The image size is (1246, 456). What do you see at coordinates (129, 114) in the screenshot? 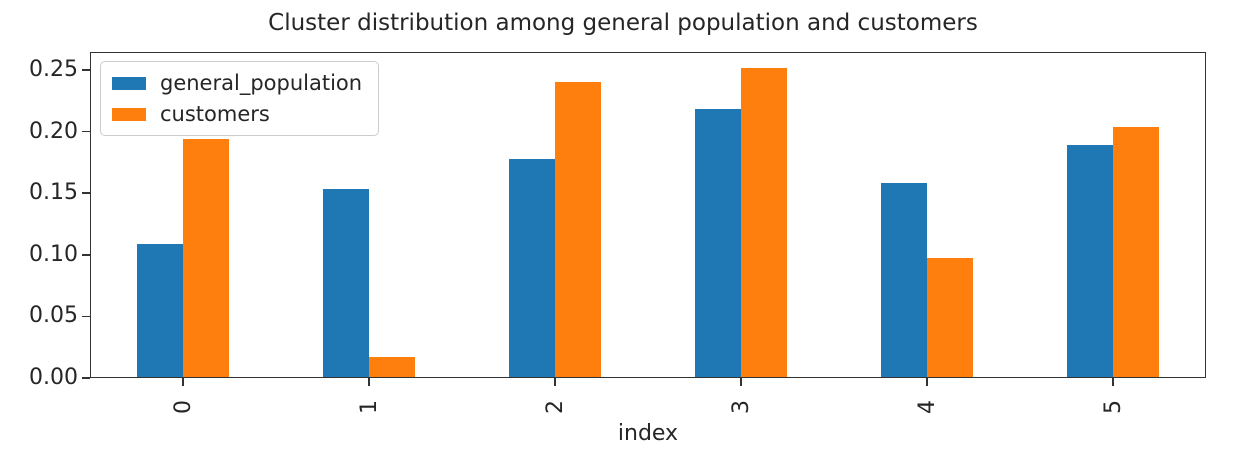
I see `legend-swatch-customers` at bounding box center [129, 114].